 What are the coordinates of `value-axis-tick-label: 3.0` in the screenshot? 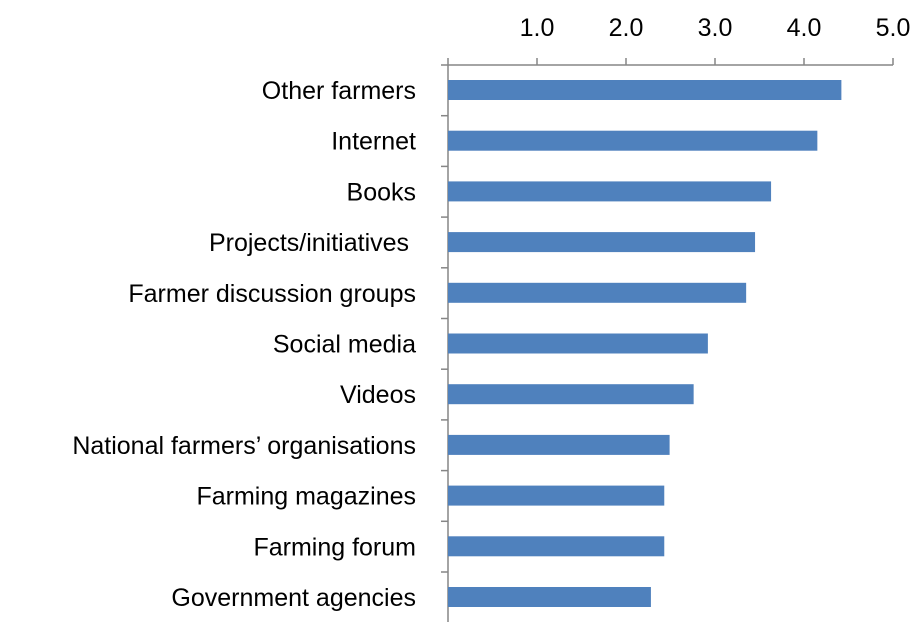 It's located at (715, 28).